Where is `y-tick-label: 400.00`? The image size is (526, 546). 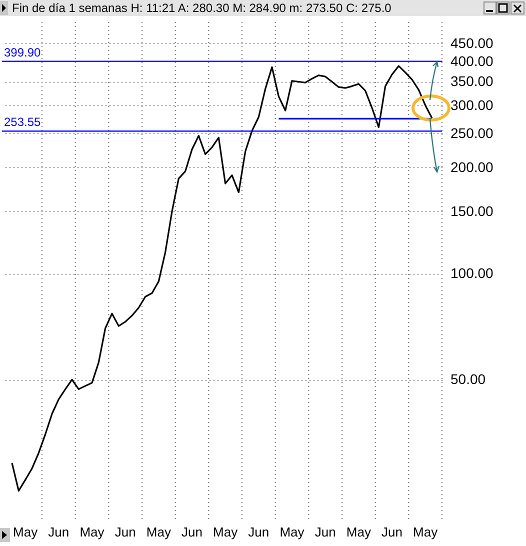
y-tick-label: 400.00 is located at coordinates (472, 60).